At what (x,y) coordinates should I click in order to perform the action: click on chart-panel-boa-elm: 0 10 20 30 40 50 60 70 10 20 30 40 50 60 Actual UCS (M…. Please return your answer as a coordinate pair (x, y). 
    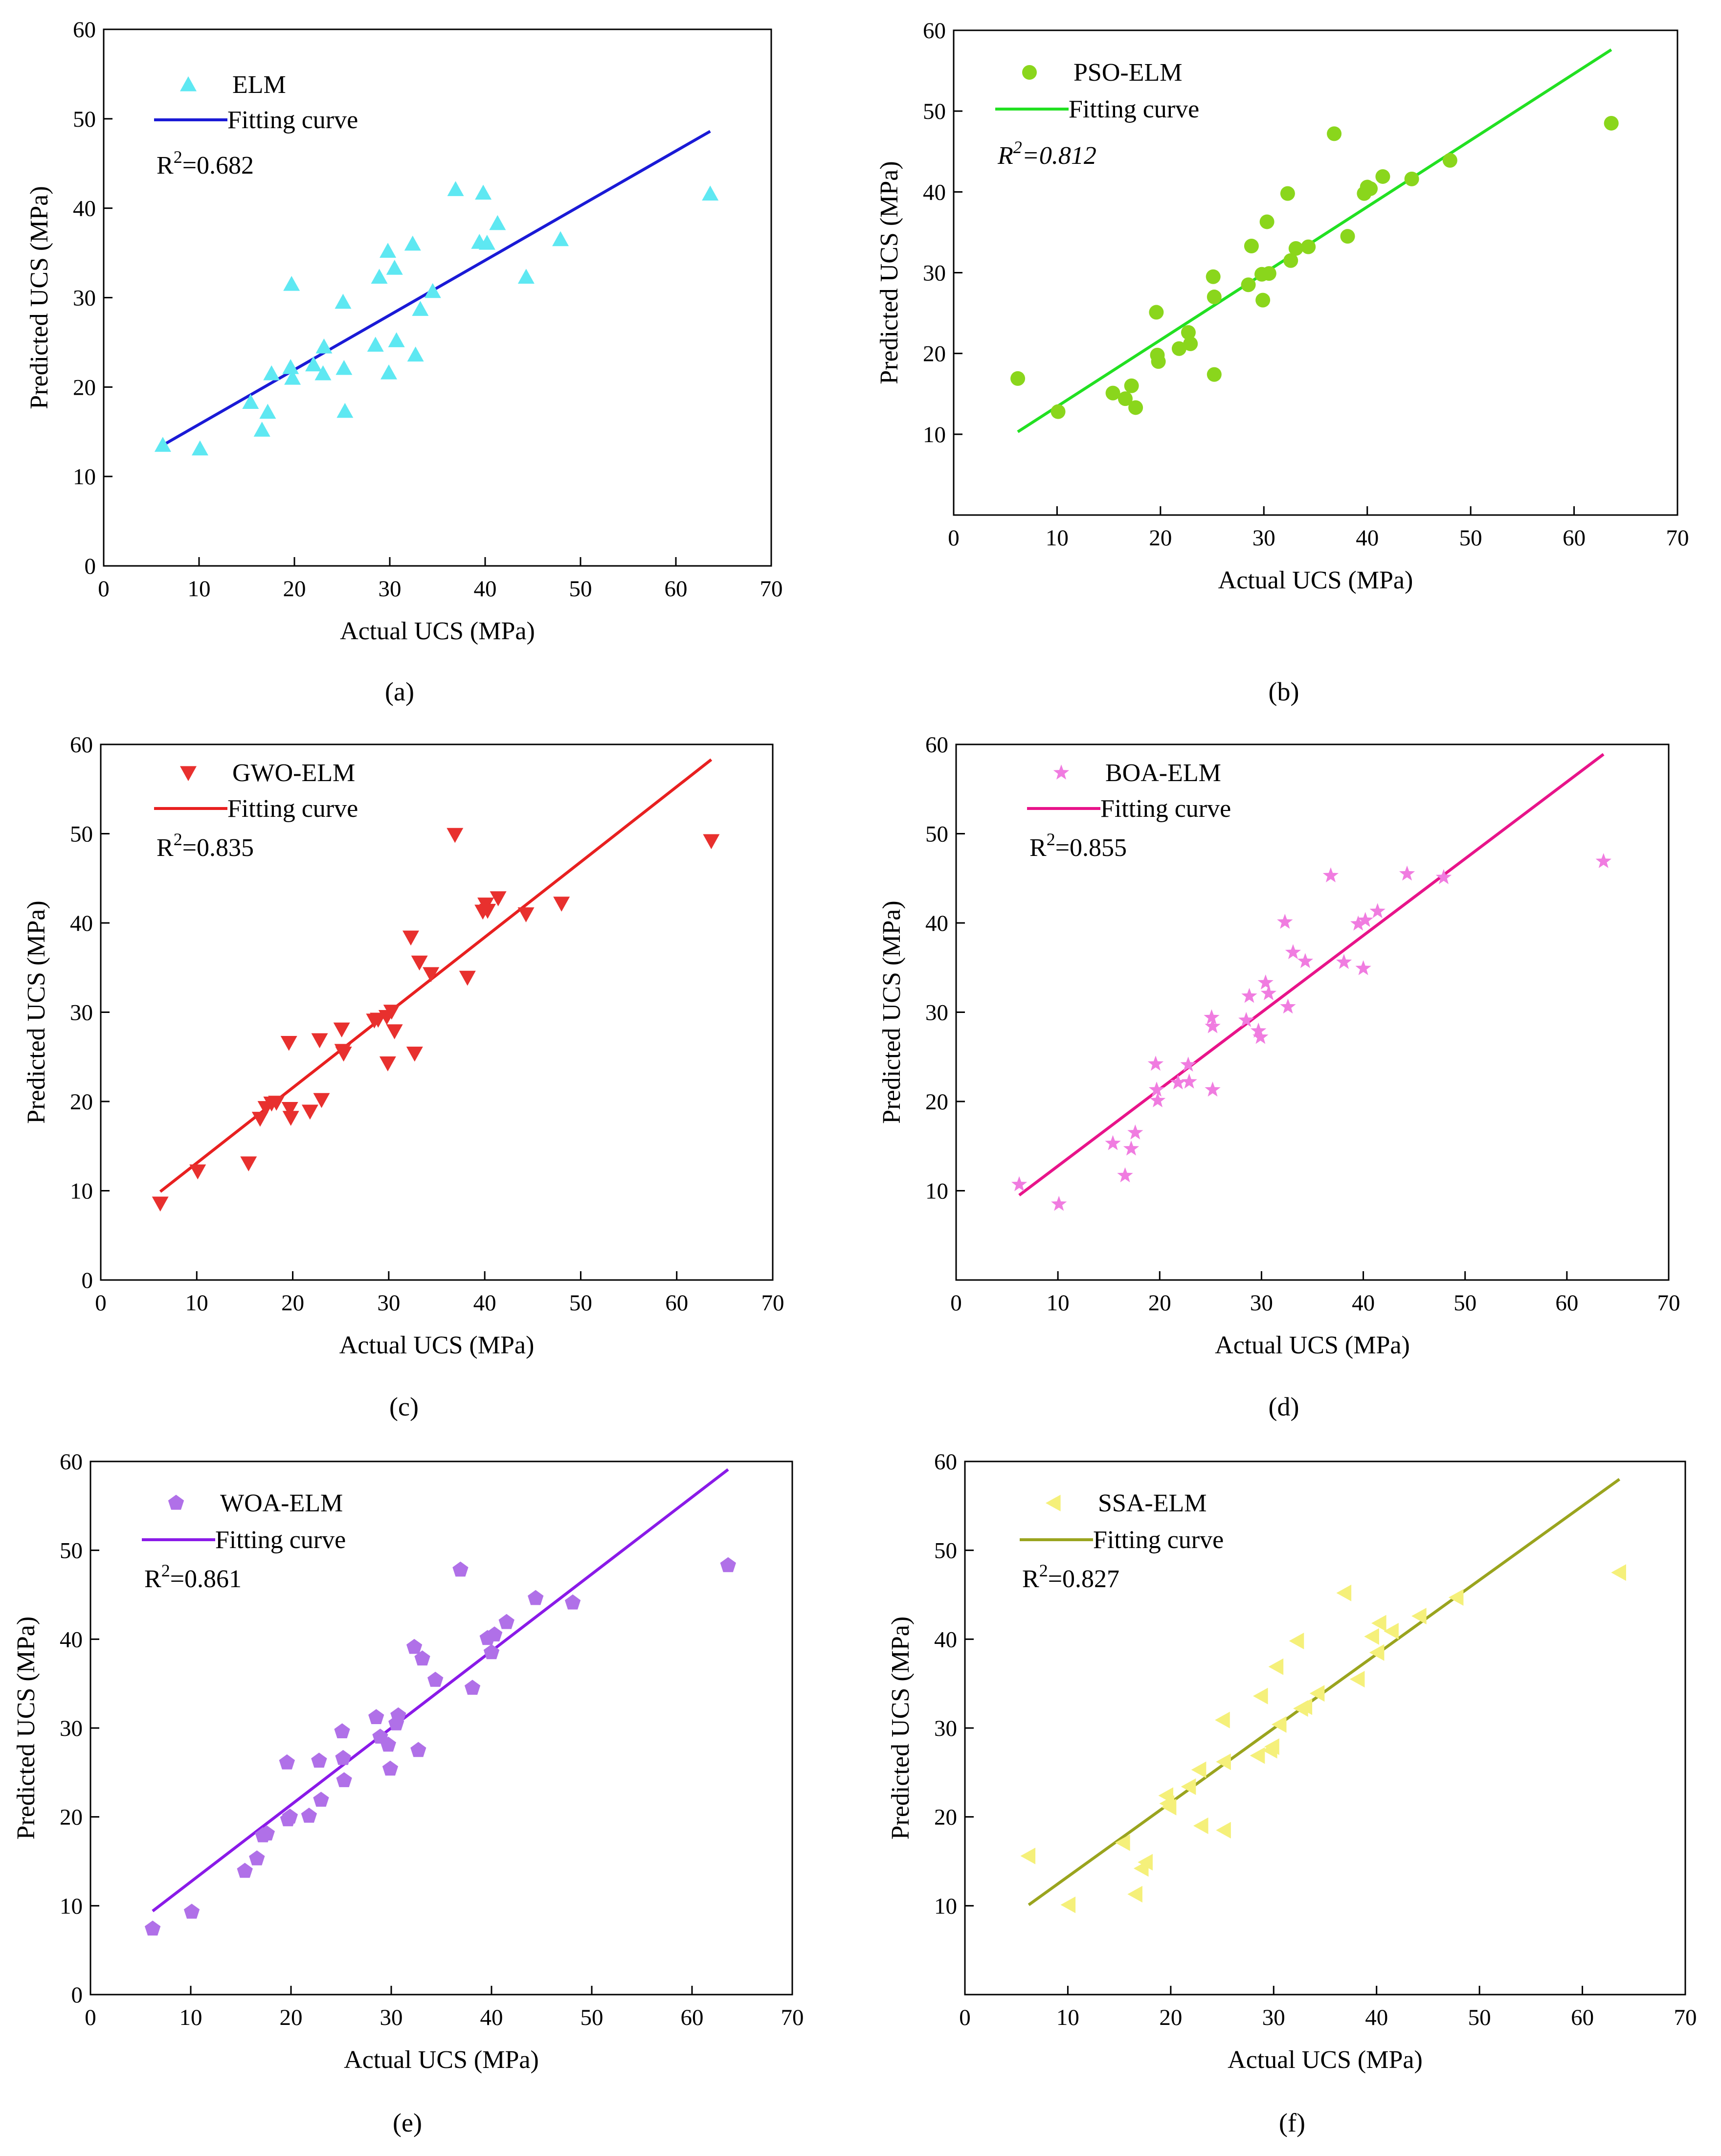
    Looking at the image, I should click on (1279, 1076).